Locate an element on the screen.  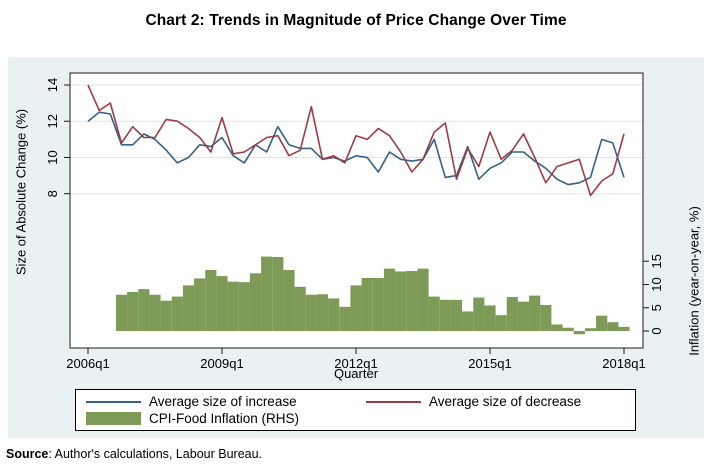
right-axis-title: Inflation (year-on-year, %) is located at coordinates (694, 281).